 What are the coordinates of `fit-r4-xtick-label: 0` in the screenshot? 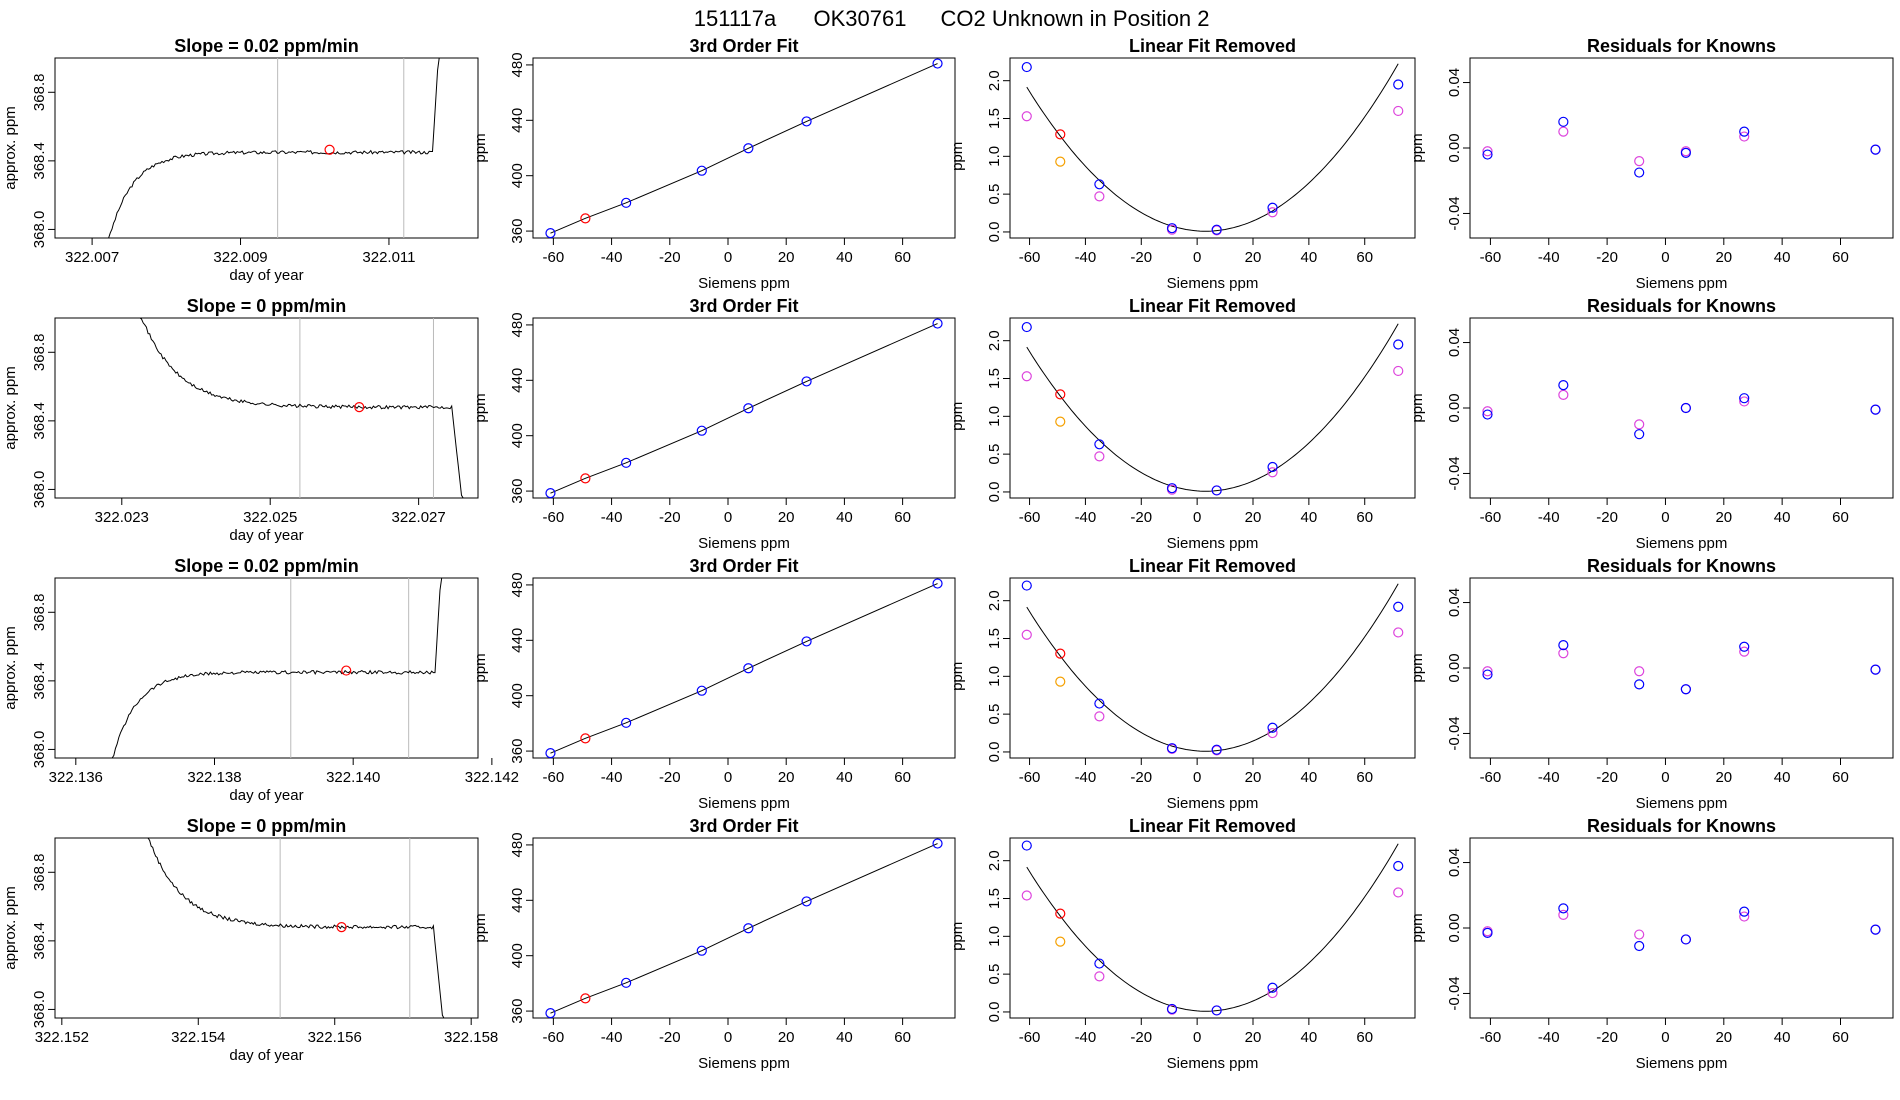 It's located at (728, 1037).